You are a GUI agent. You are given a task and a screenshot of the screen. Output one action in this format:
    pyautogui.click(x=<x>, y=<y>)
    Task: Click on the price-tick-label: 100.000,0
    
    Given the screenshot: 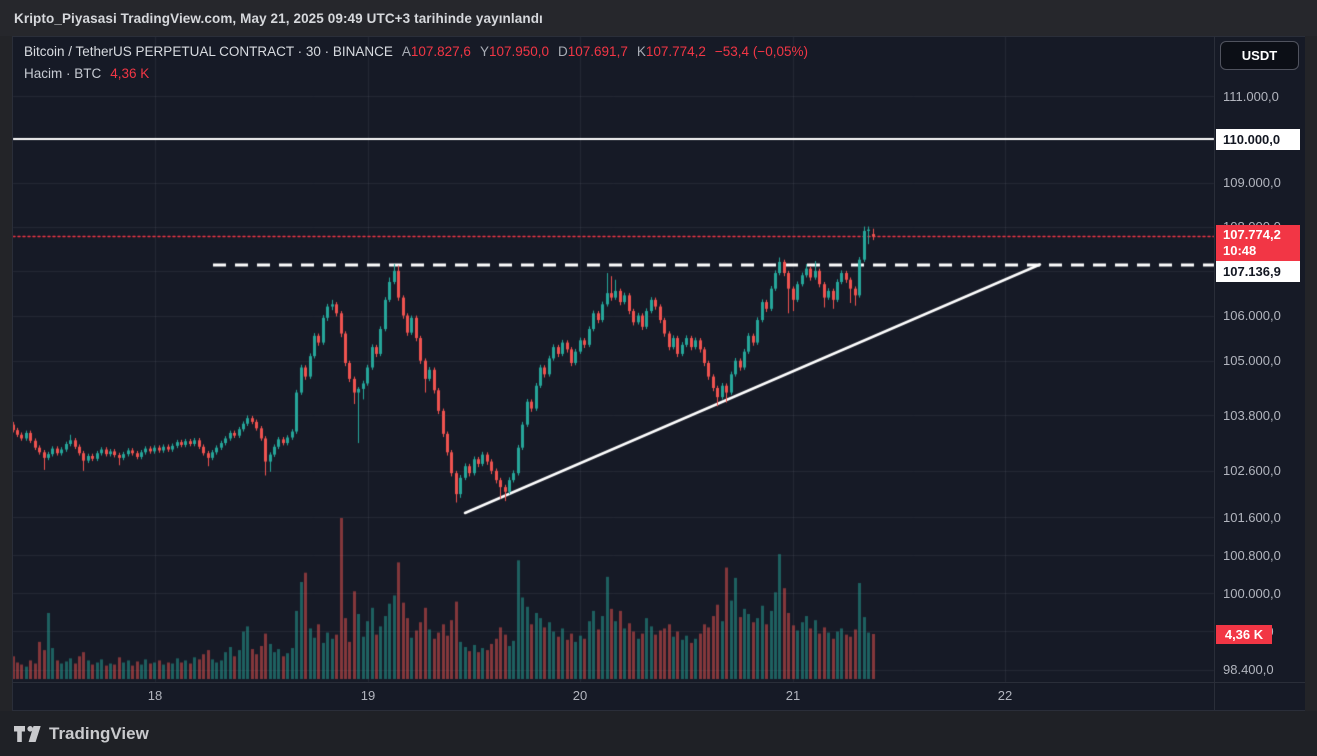 What is the action you would take?
    pyautogui.click(x=1252, y=593)
    